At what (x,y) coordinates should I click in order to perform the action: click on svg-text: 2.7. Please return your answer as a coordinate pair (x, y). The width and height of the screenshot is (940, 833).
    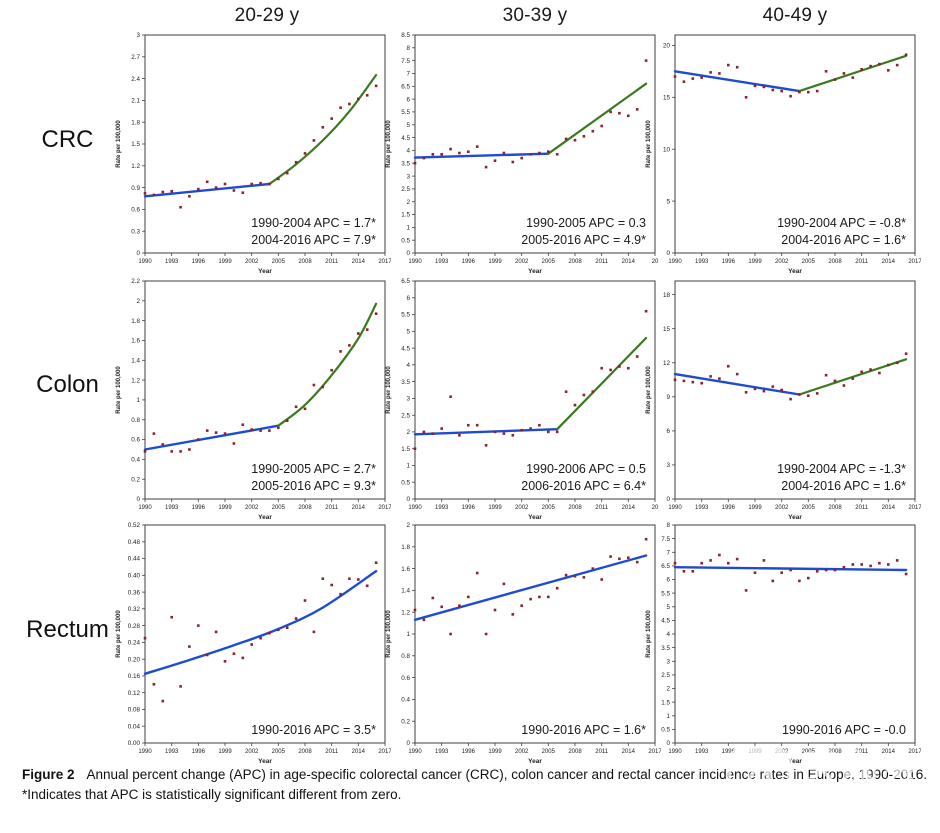
    Looking at the image, I should click on (135, 57).